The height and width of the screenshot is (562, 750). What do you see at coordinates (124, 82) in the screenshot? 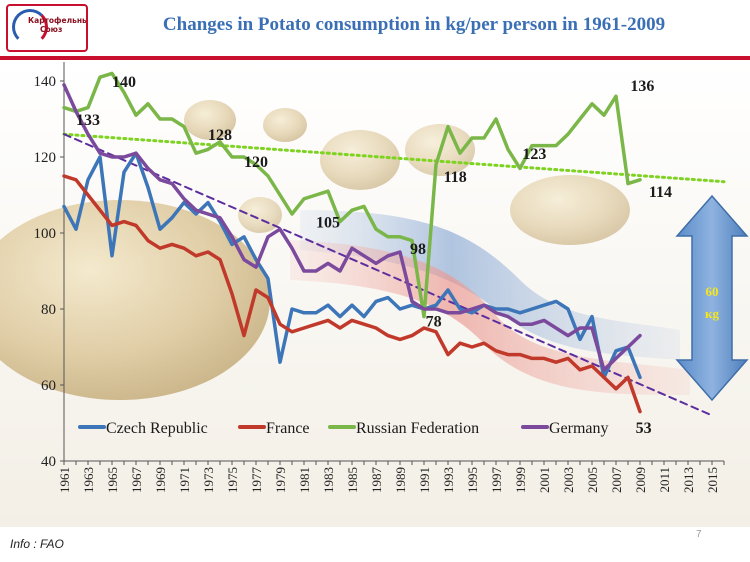
I see `data-label: 140` at bounding box center [124, 82].